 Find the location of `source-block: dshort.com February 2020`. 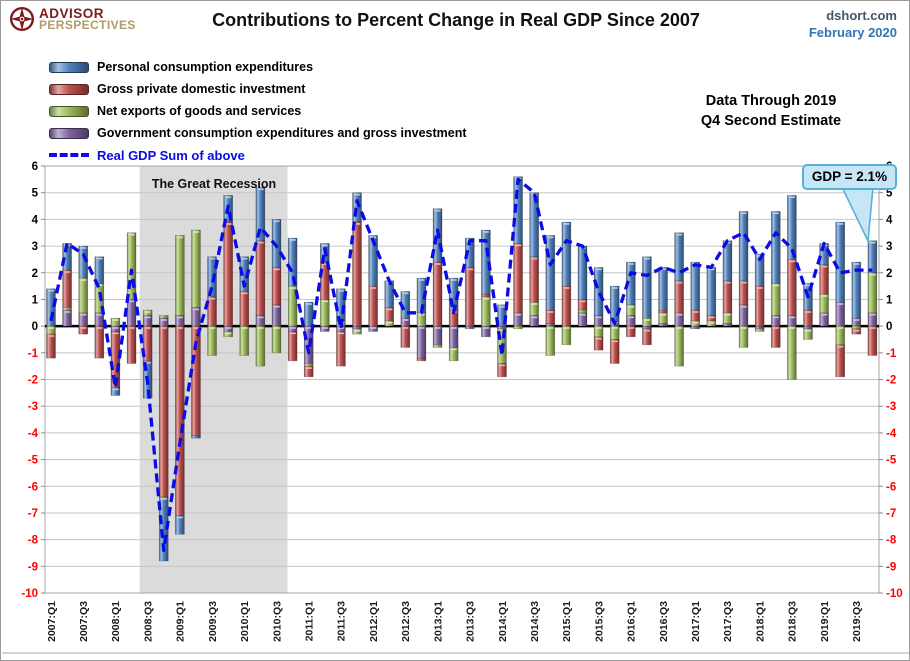

source-block: dshort.com February 2020 is located at coordinates (853, 24).